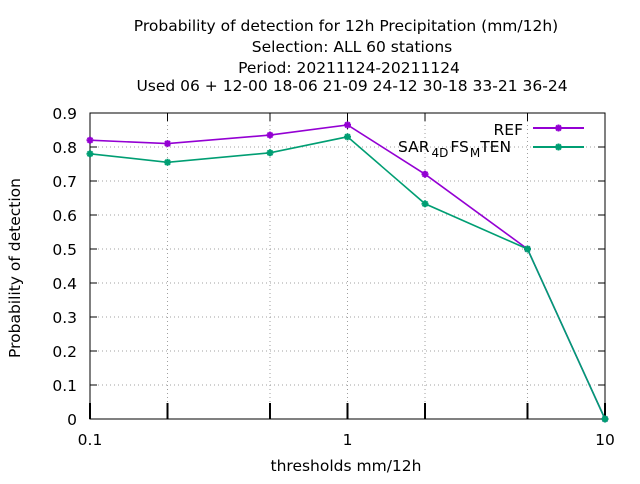 The height and width of the screenshot is (484, 640). Describe the element at coordinates (348, 440) in the screenshot. I see `x-tick-label: 1` at that location.